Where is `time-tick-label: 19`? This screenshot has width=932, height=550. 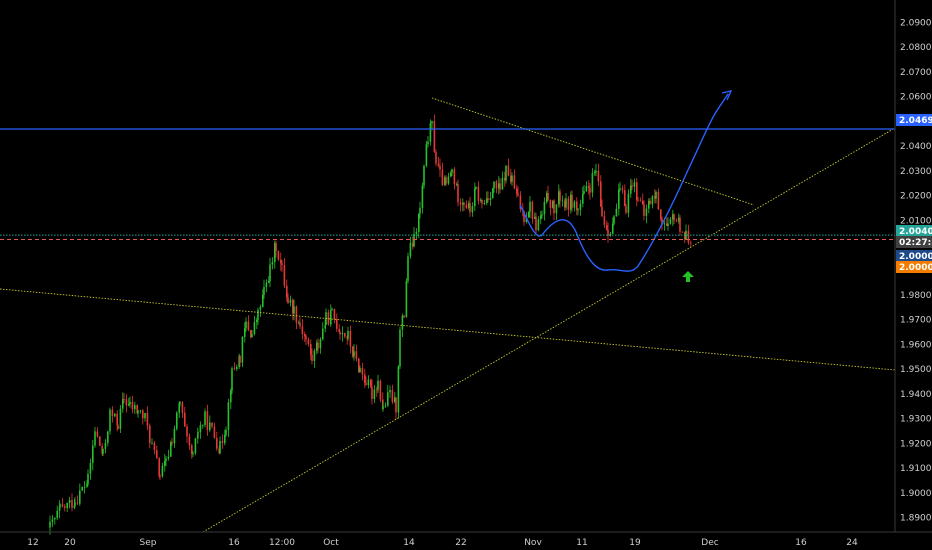
time-tick-label: 19 is located at coordinates (635, 543).